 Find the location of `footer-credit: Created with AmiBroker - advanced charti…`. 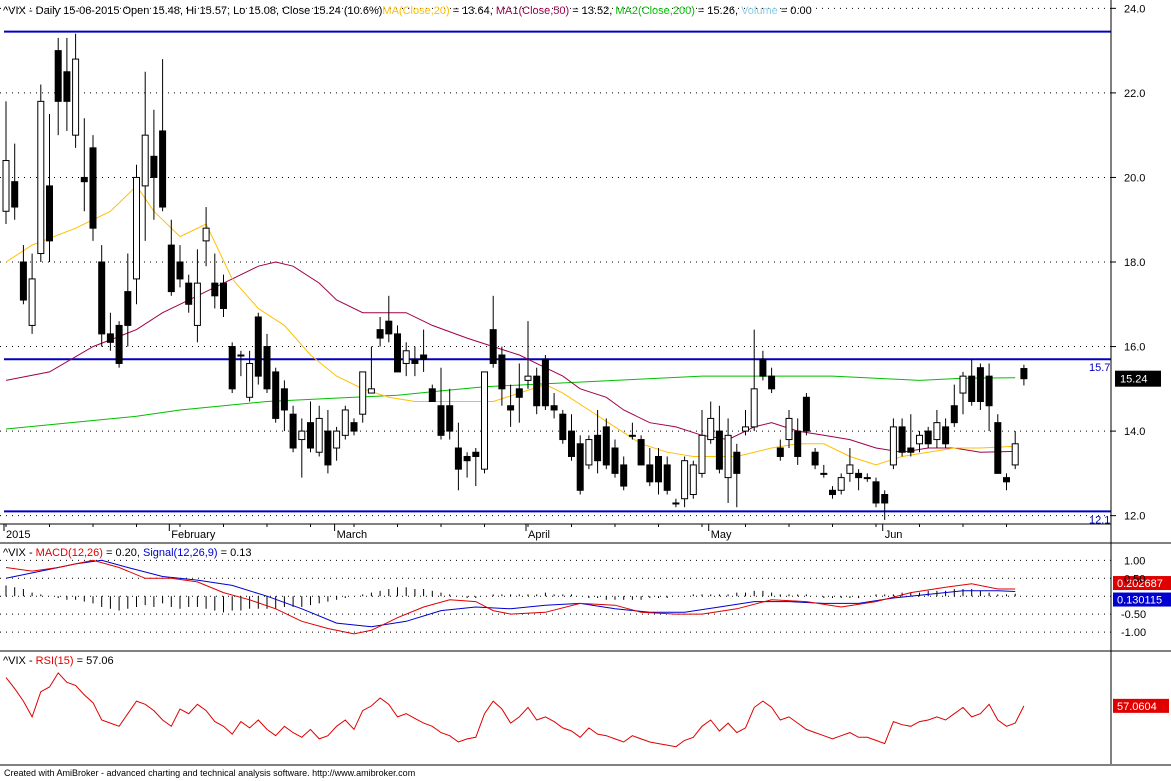

footer-credit: Created with AmiBroker - advanced charti… is located at coordinates (210, 773).